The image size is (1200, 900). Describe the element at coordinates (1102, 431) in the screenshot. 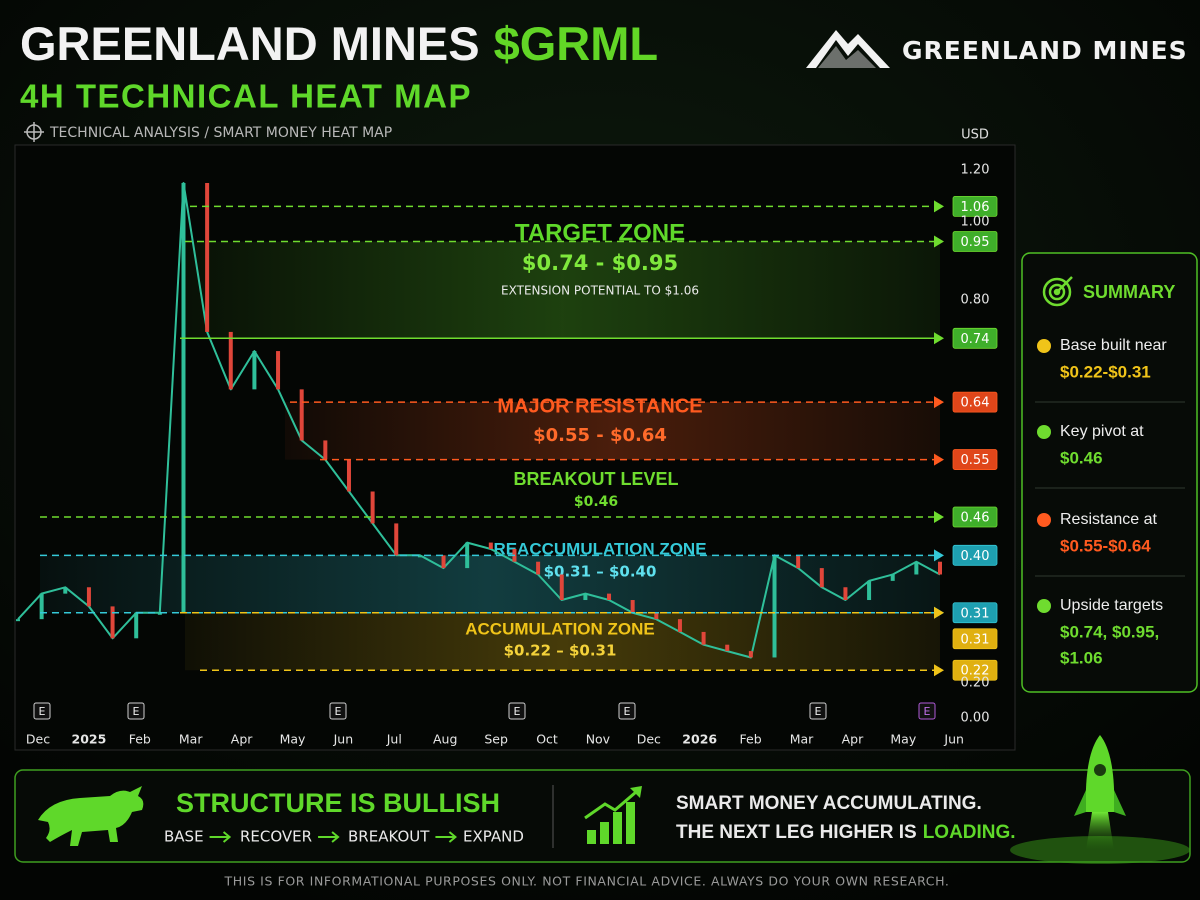

I see `summary-label: Key pivot at` at that location.